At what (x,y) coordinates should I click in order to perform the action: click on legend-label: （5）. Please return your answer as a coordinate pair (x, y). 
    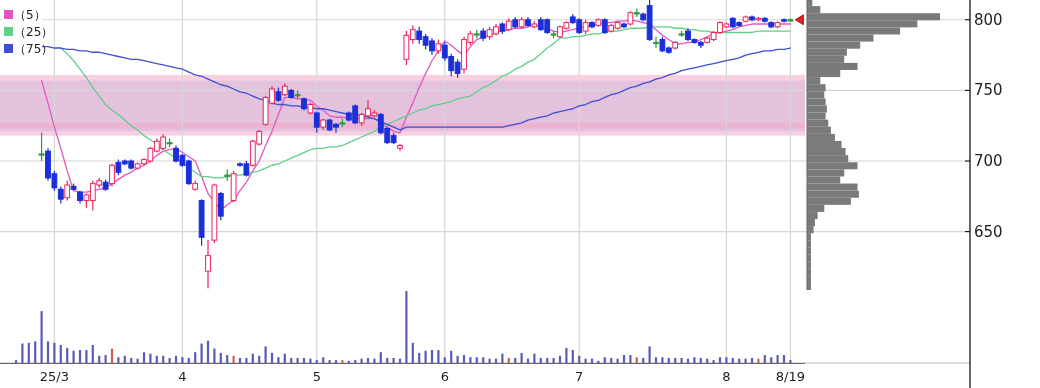
    Looking at the image, I should click on (30, 15).